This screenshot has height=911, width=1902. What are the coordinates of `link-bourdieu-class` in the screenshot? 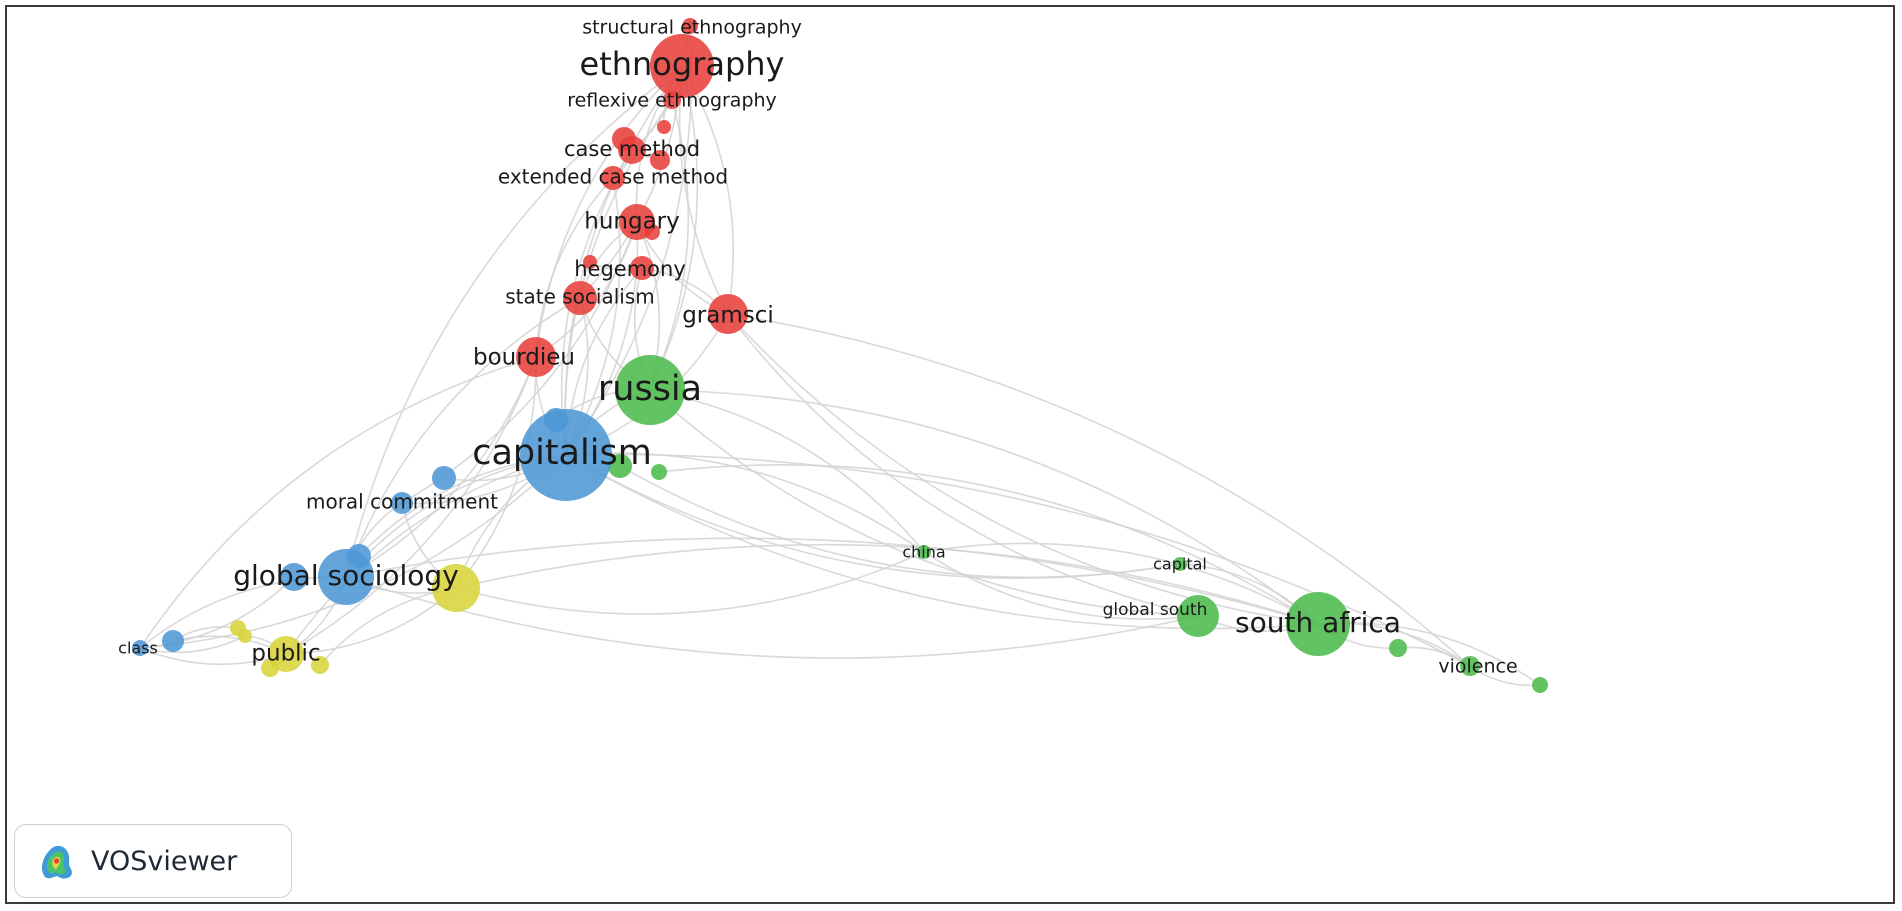 It's located at (338, 502).